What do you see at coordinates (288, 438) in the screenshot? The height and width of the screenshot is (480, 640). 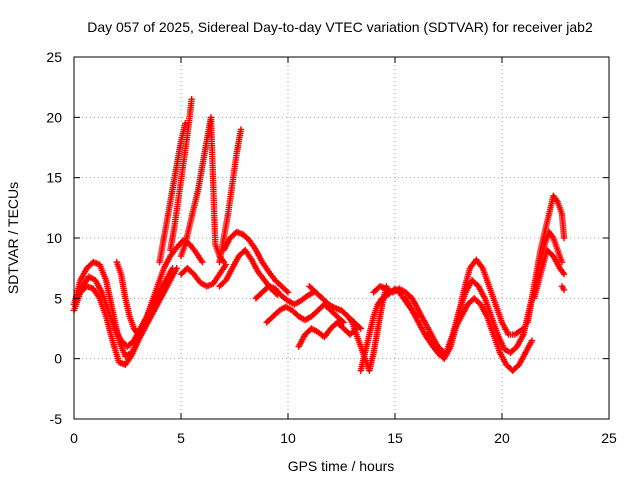 I see `x-tick-label: 10` at bounding box center [288, 438].